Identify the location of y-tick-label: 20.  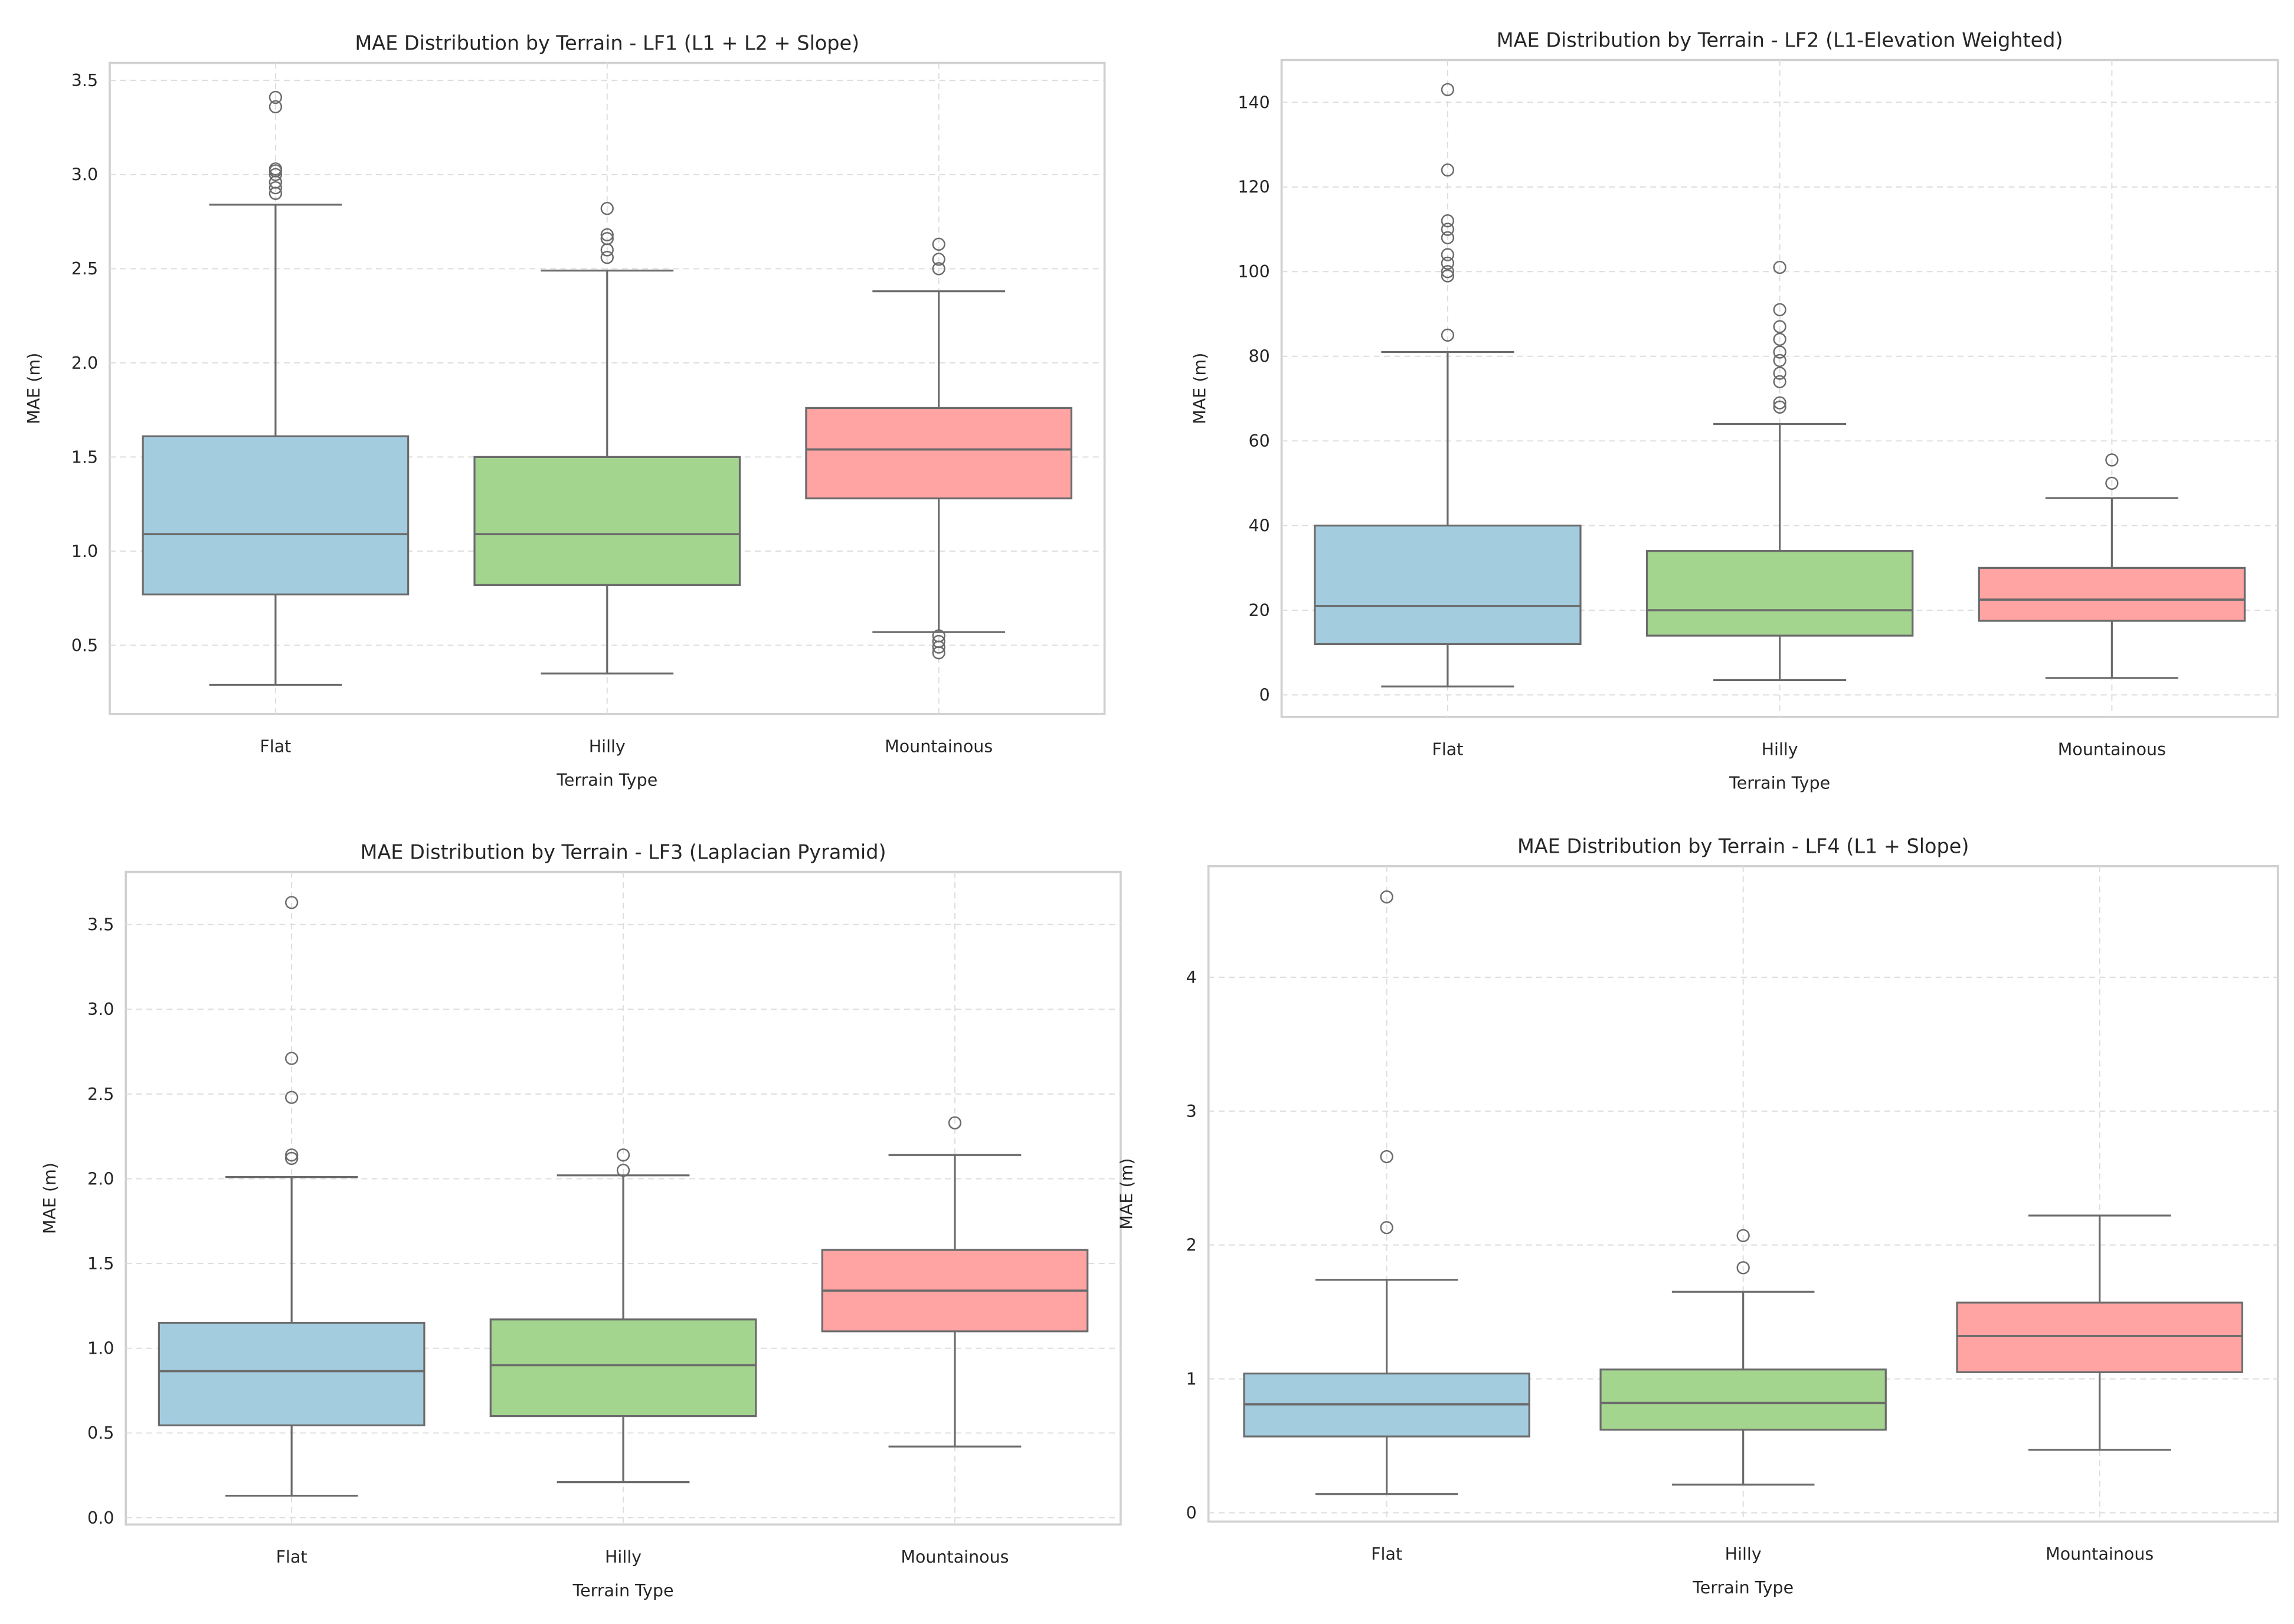
(1258, 611).